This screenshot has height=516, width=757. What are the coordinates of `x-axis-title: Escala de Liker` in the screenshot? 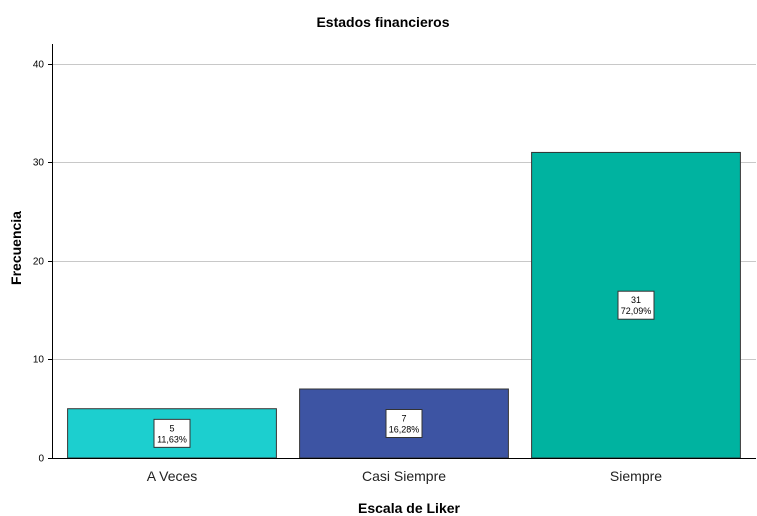 It's located at (409, 508).